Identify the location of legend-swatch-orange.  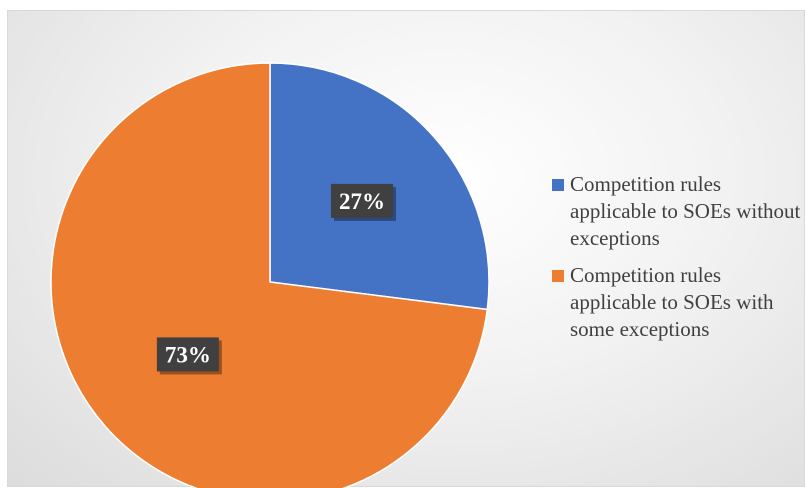
(558, 276).